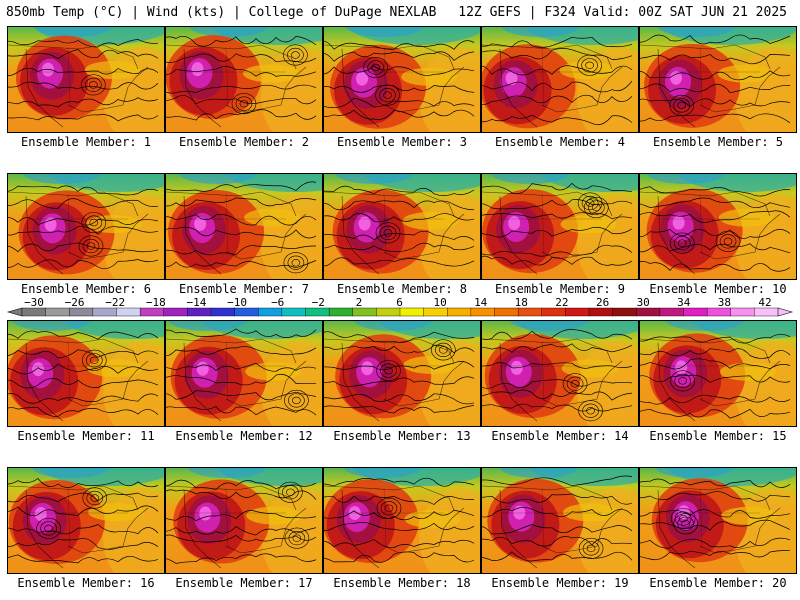 The height and width of the screenshot is (600, 800). I want to click on member-label: Ensemble Member: 7, so click(244, 289).